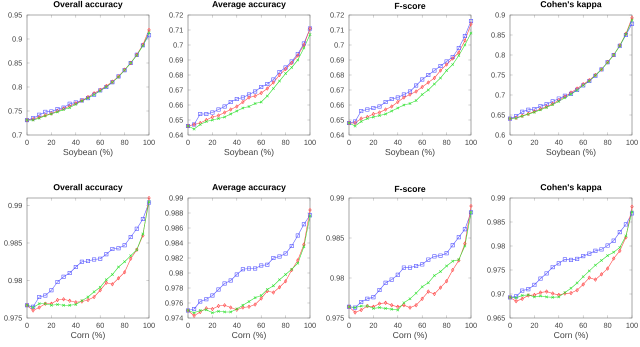 Image resolution: width=640 pixels, height=347 pixels. Describe the element at coordinates (409, 152) in the screenshot. I see `x-axis-title: Soybean (%)` at that location.